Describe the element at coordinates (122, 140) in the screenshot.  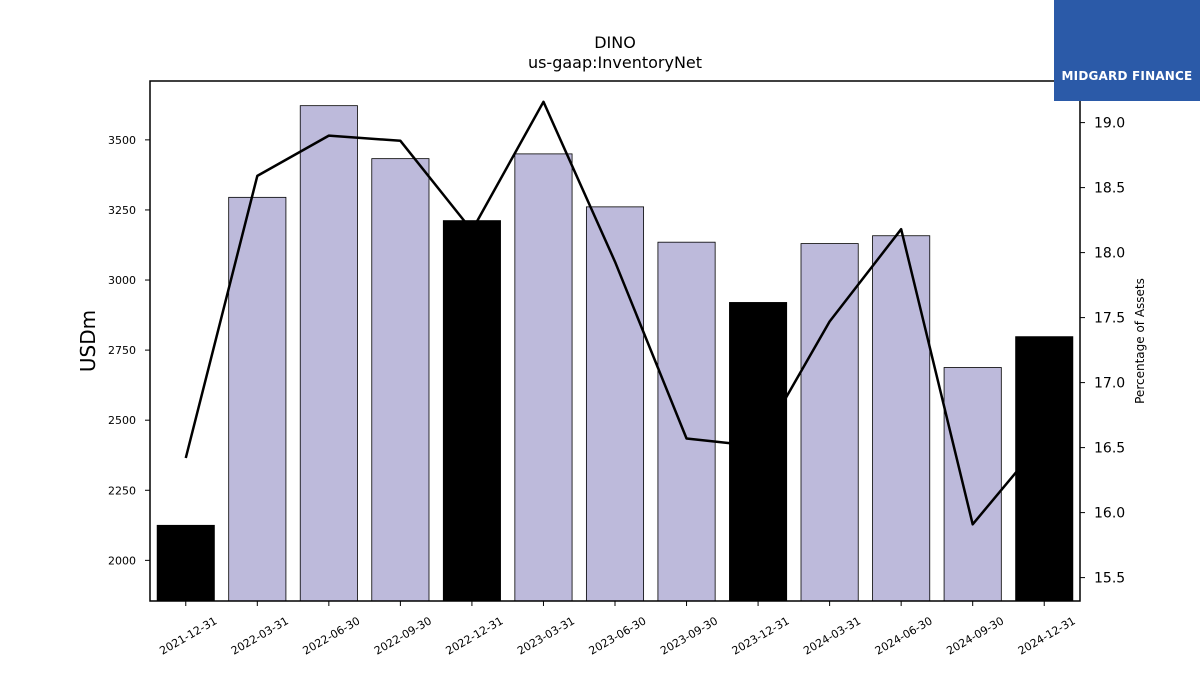
I see `y-tick-label: 3500` at that location.